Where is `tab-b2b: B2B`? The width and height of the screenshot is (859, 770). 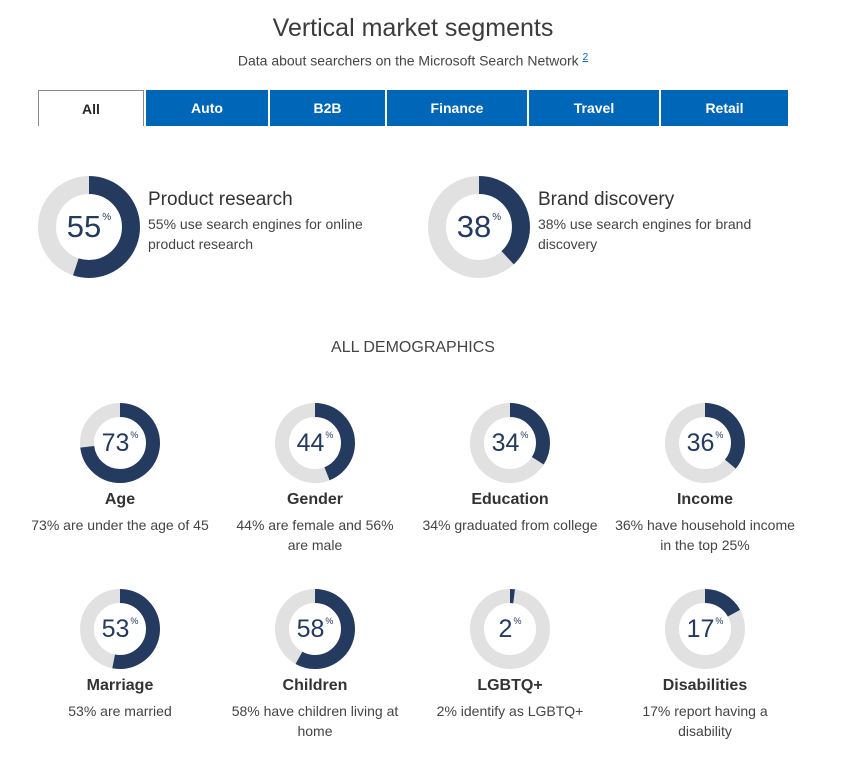
tab-b2b: B2B is located at coordinates (327, 108).